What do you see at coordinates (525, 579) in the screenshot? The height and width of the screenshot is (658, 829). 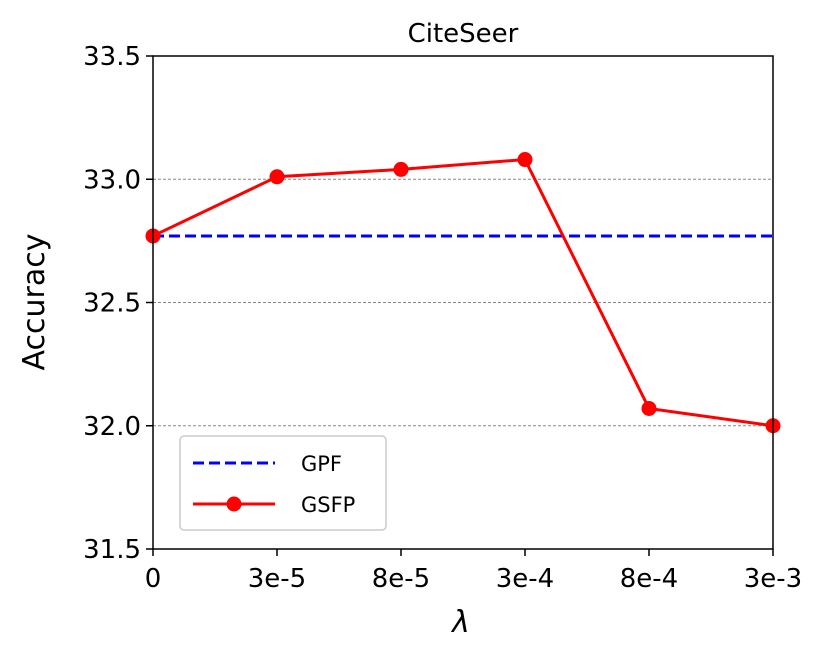 I see `x-tick-label: 3e-4` at bounding box center [525, 579].